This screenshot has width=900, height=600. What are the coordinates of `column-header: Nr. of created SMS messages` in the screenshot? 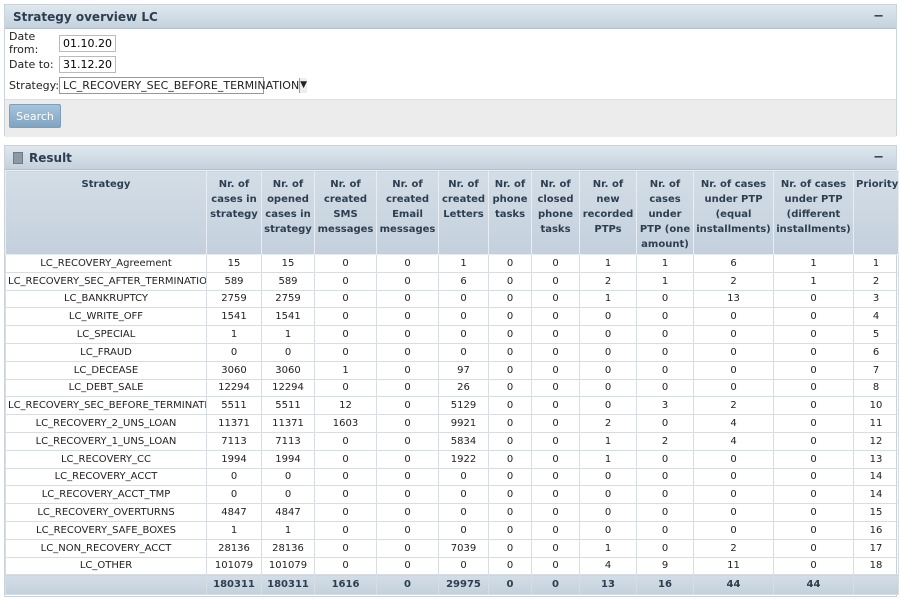 It's located at (345, 212).